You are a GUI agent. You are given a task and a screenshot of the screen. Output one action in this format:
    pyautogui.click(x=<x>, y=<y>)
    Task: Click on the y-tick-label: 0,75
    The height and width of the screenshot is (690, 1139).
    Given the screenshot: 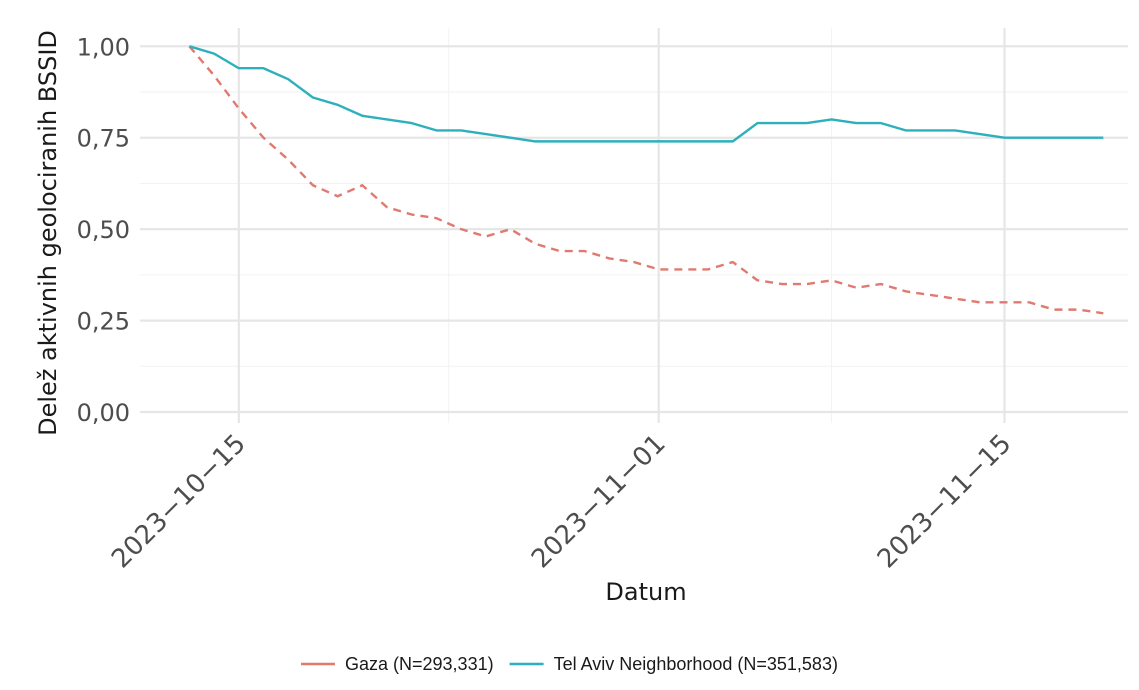 What is the action you would take?
    pyautogui.click(x=103, y=139)
    